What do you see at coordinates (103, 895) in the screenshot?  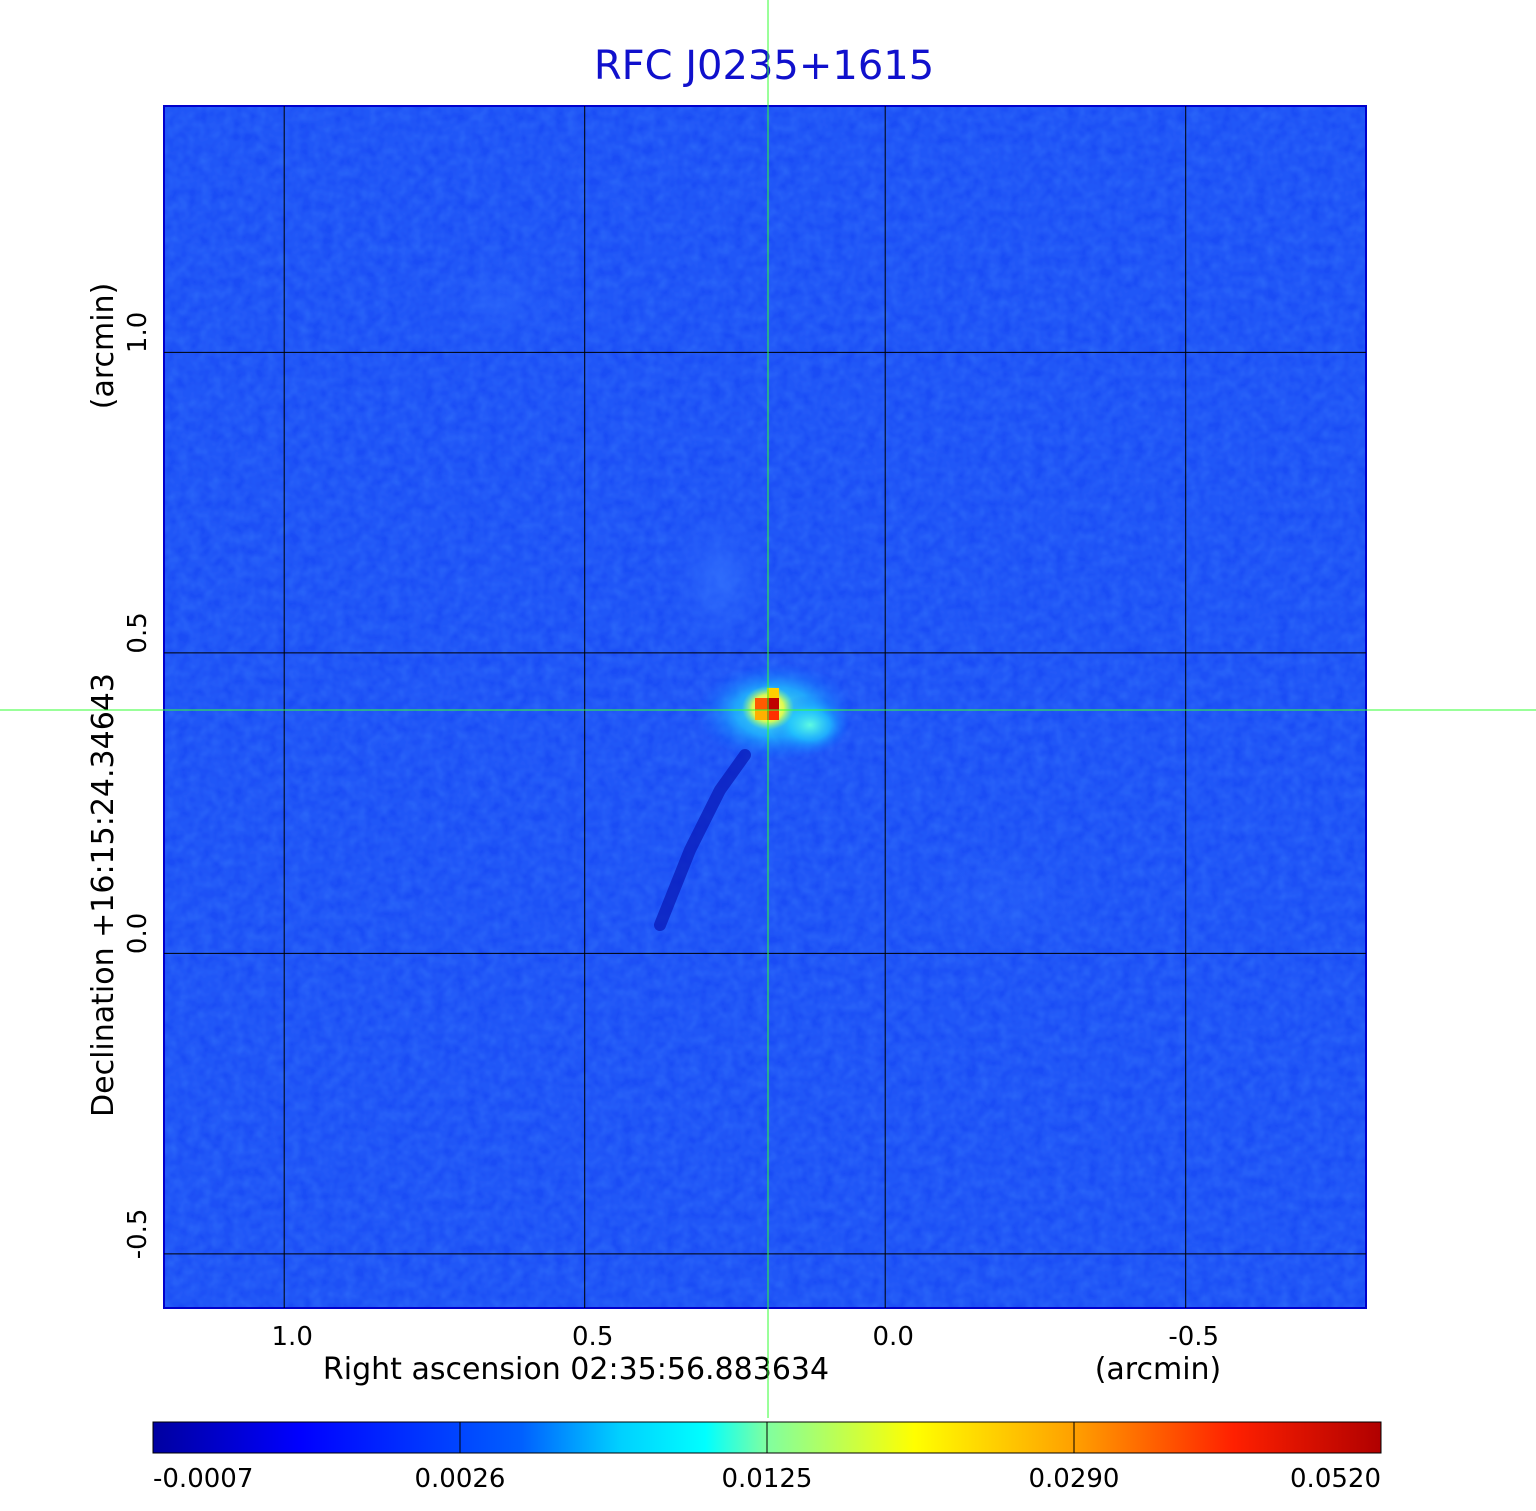 I see `y-axis-label: Declination +16:15:24.34643` at bounding box center [103, 895].